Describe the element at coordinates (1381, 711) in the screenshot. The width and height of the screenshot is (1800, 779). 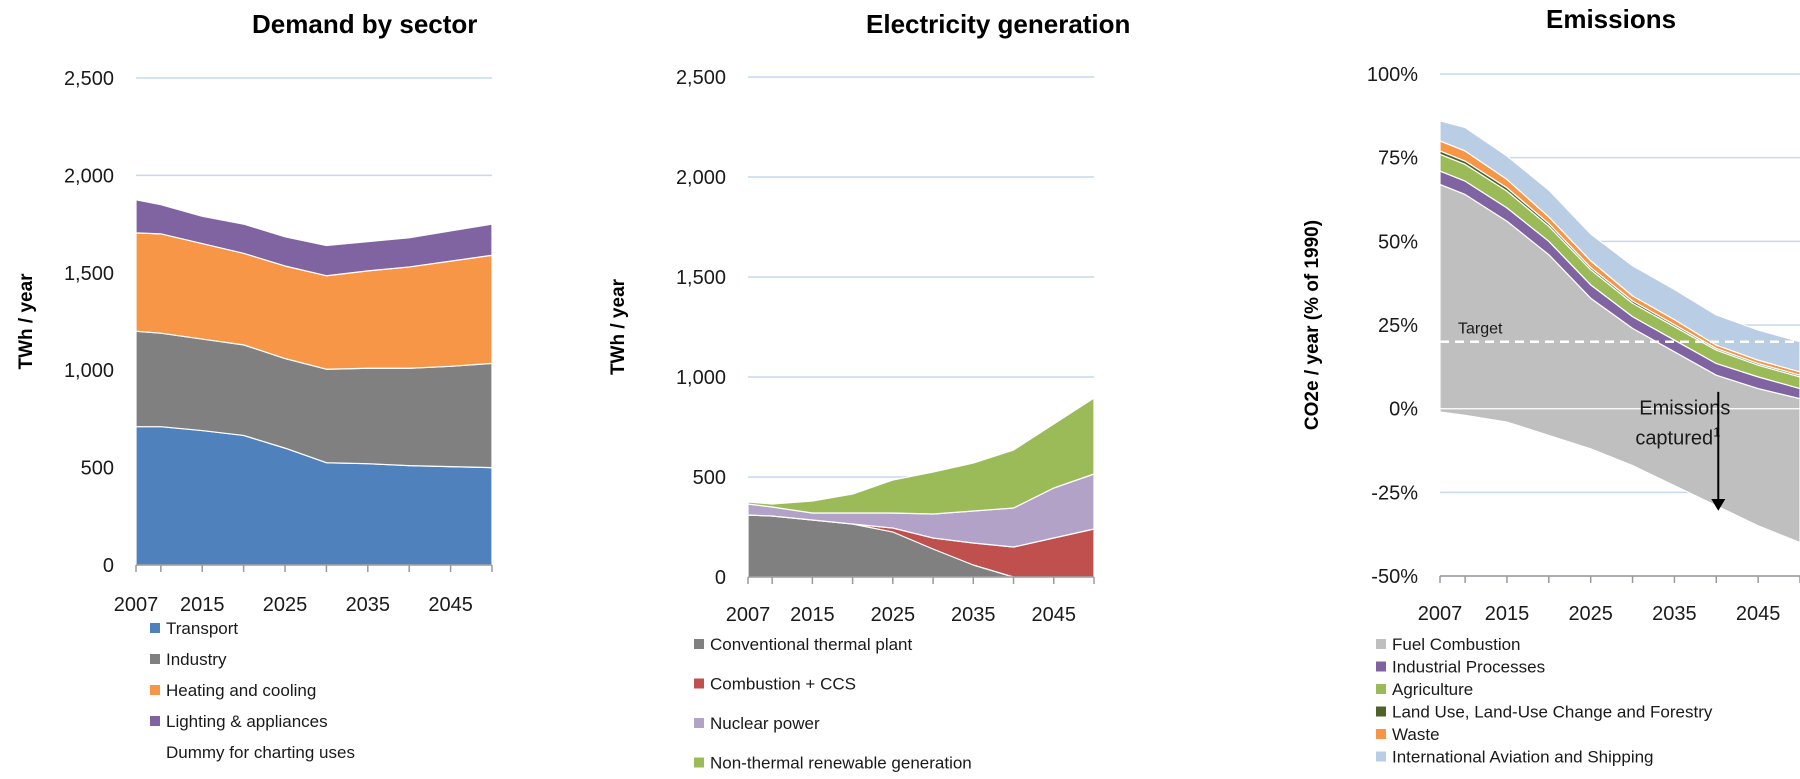
I see `legend-swatch-land-use-land-use-change-and-forestry` at that location.